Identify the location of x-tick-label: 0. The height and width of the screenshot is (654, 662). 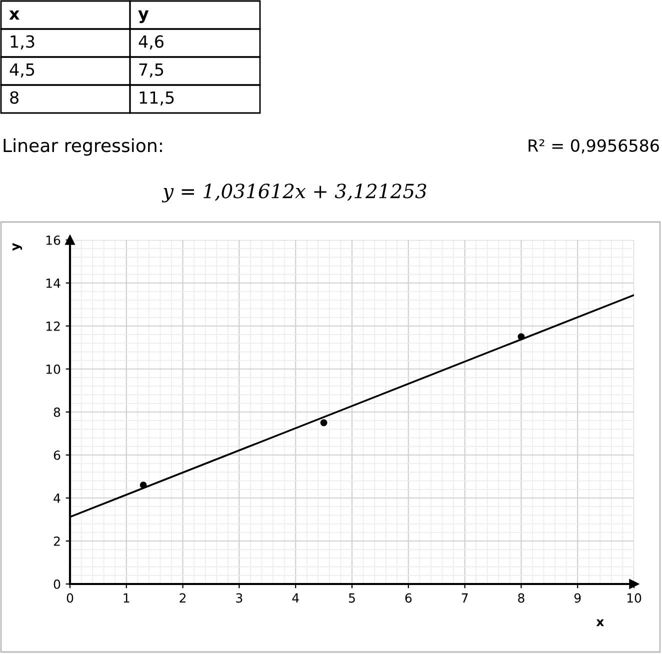
(70, 598).